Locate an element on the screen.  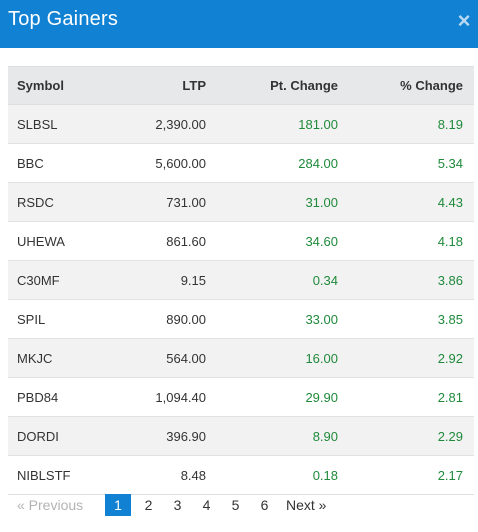
pct-change-cell: 8.19 is located at coordinates (406, 124).